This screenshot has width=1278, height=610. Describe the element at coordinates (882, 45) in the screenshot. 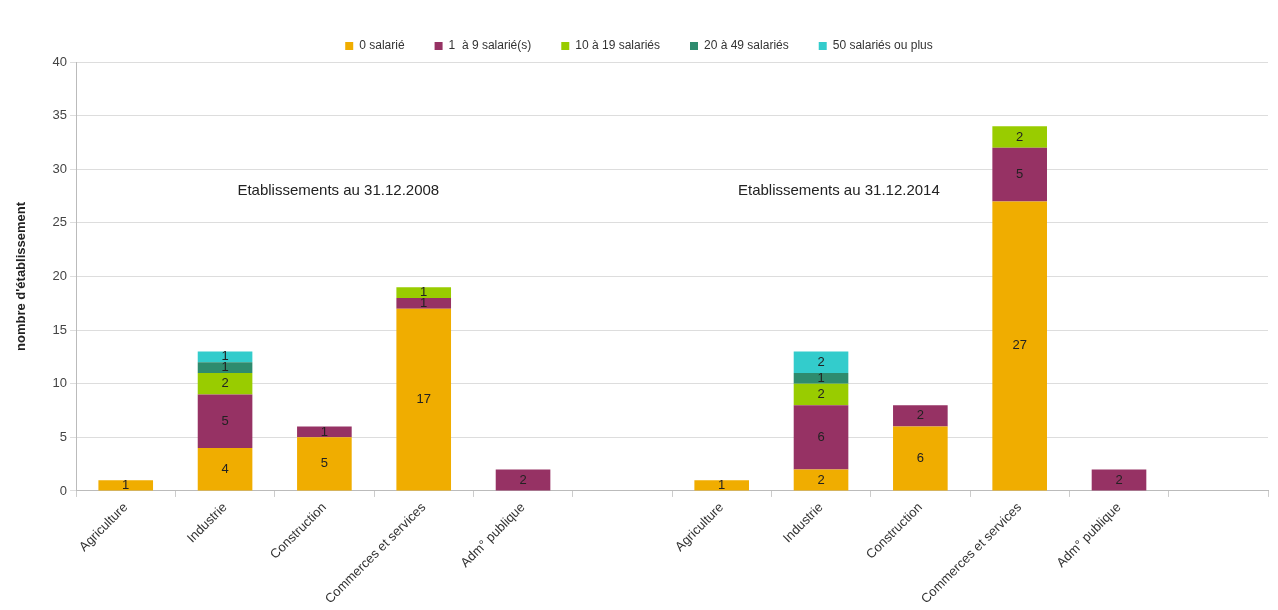

I see `legend-label: 50 salariés ou plus` at that location.